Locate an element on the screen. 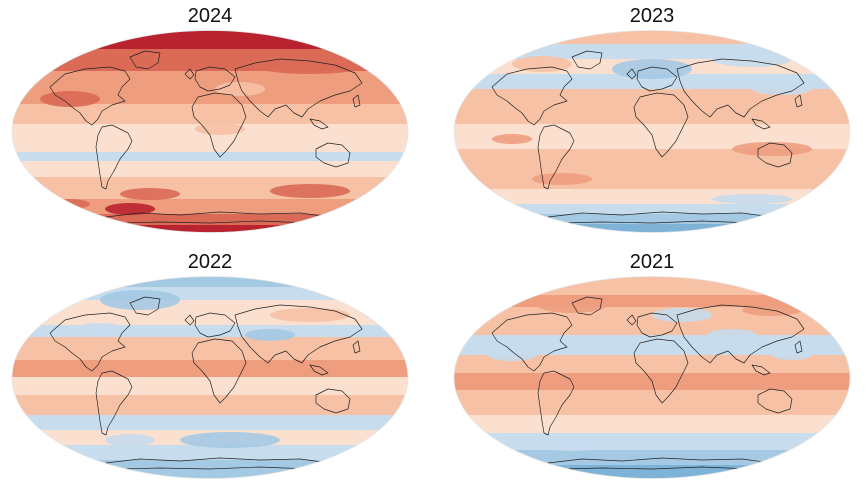 The height and width of the screenshot is (494, 866). panel-title-2023: 2023 is located at coordinates (652, 16).